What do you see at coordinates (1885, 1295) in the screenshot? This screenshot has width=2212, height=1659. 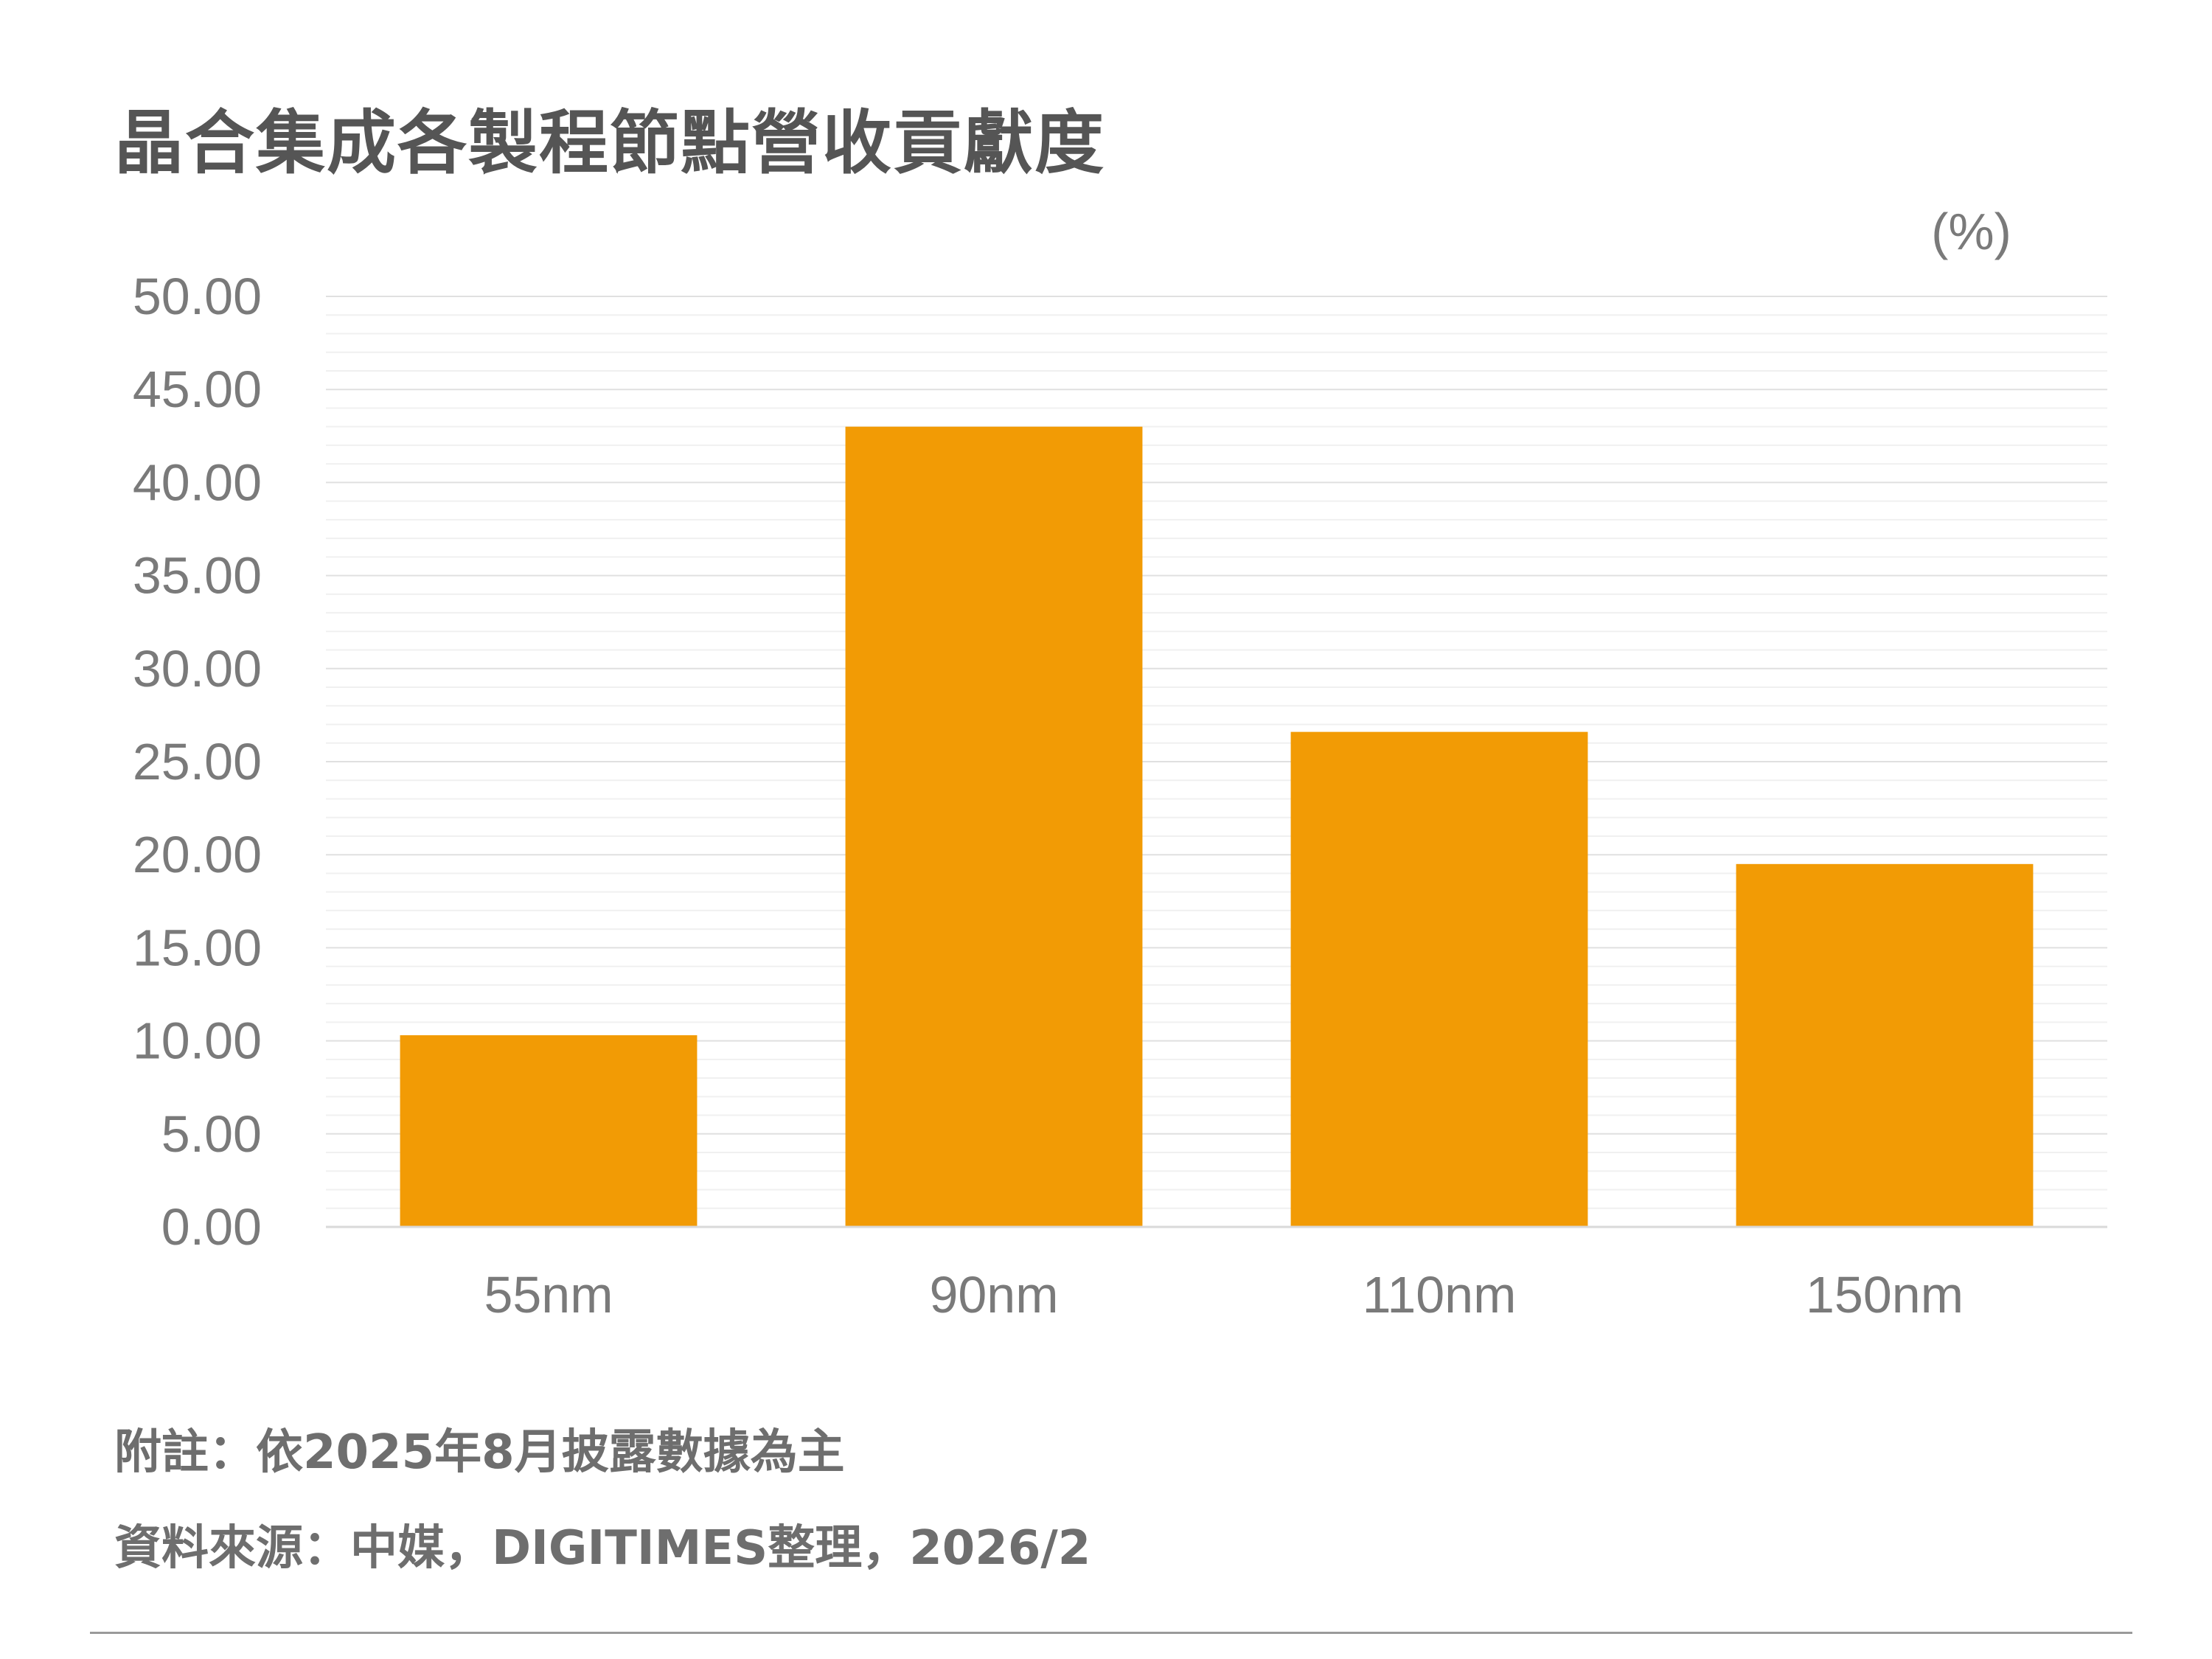 I see `x-tick-label: 150nm` at bounding box center [1885, 1295].